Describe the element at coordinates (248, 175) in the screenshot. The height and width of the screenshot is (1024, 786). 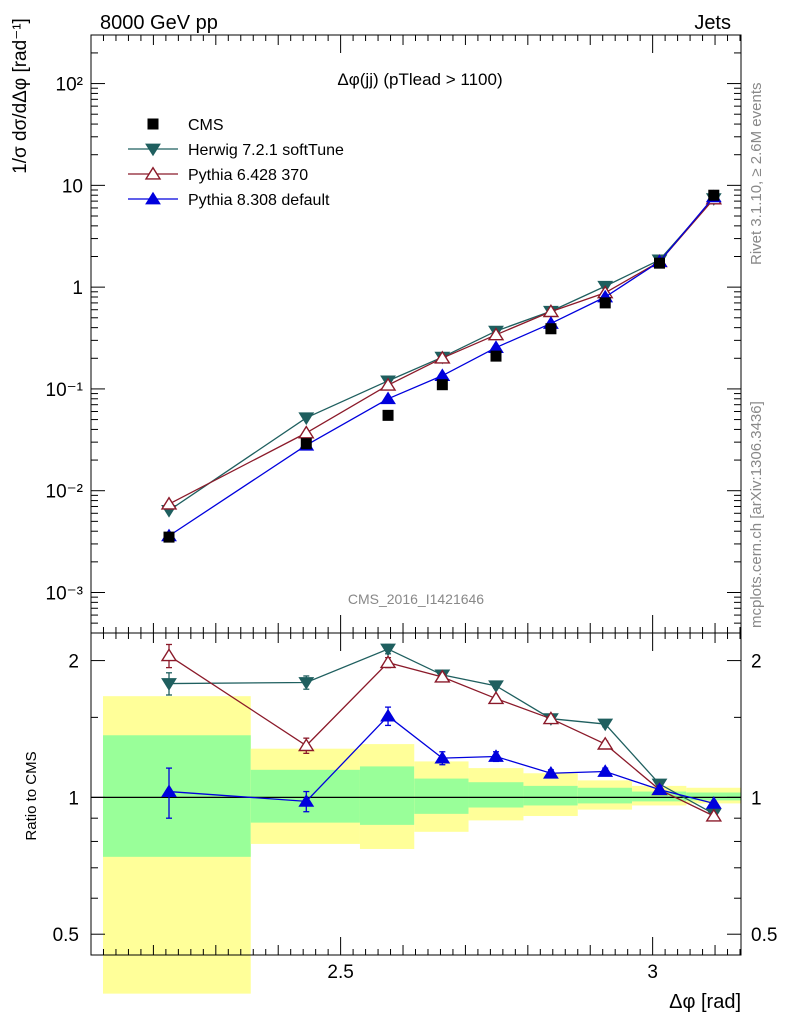
I see `legend-label: Pythia 6.428 370` at that location.